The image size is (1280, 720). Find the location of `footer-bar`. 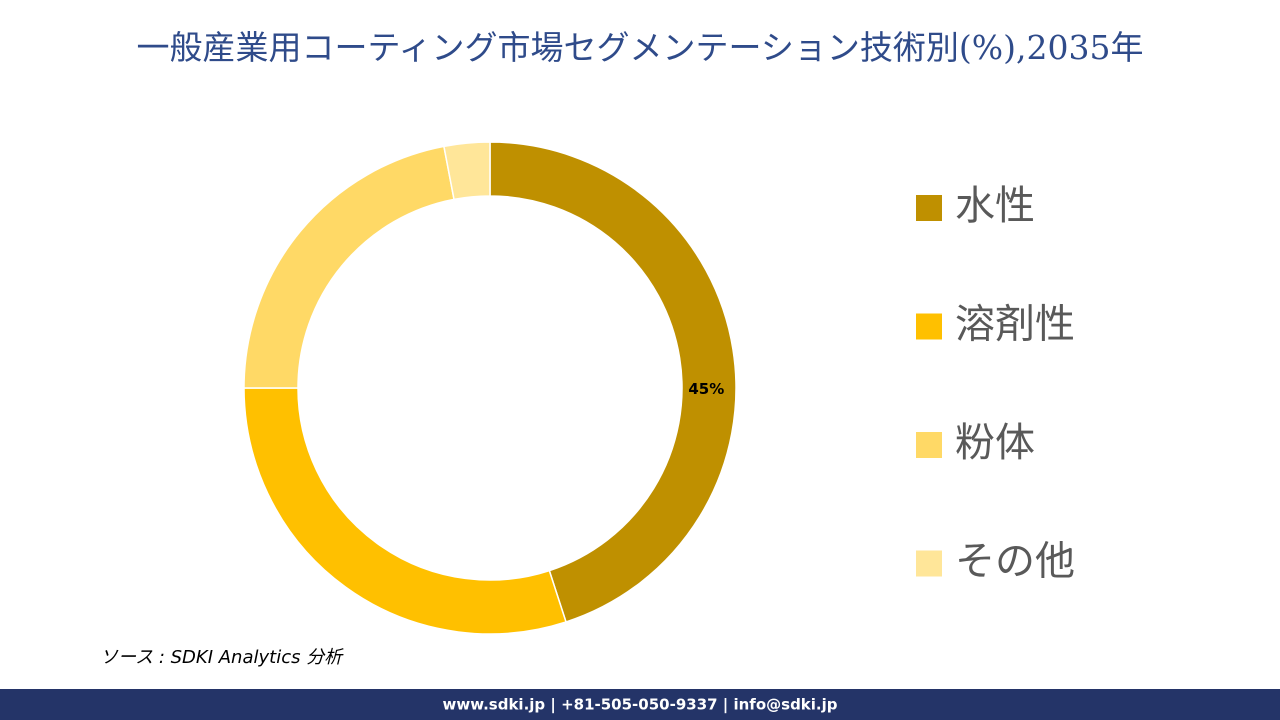

footer-bar is located at coordinates (640, 704).